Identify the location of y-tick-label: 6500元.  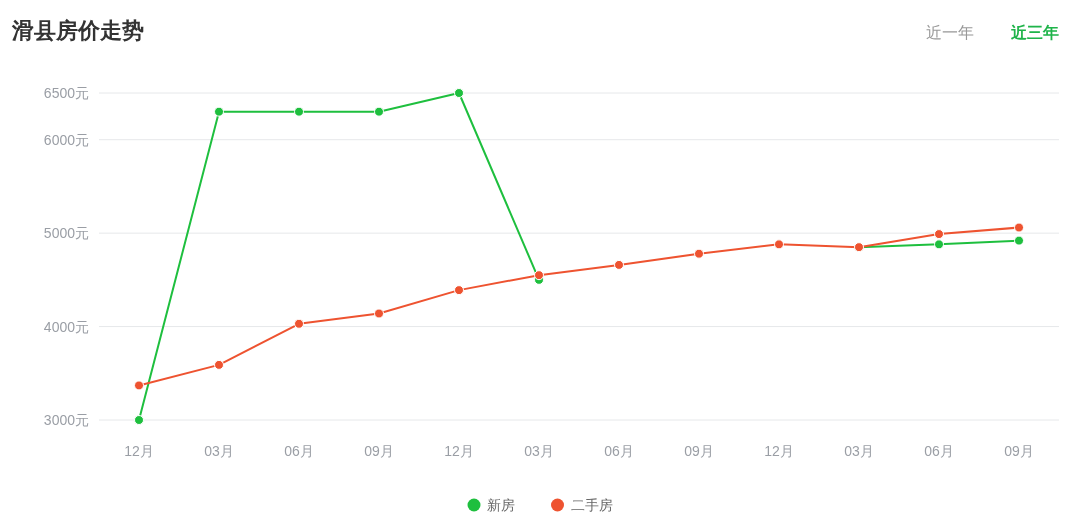
(66, 93).